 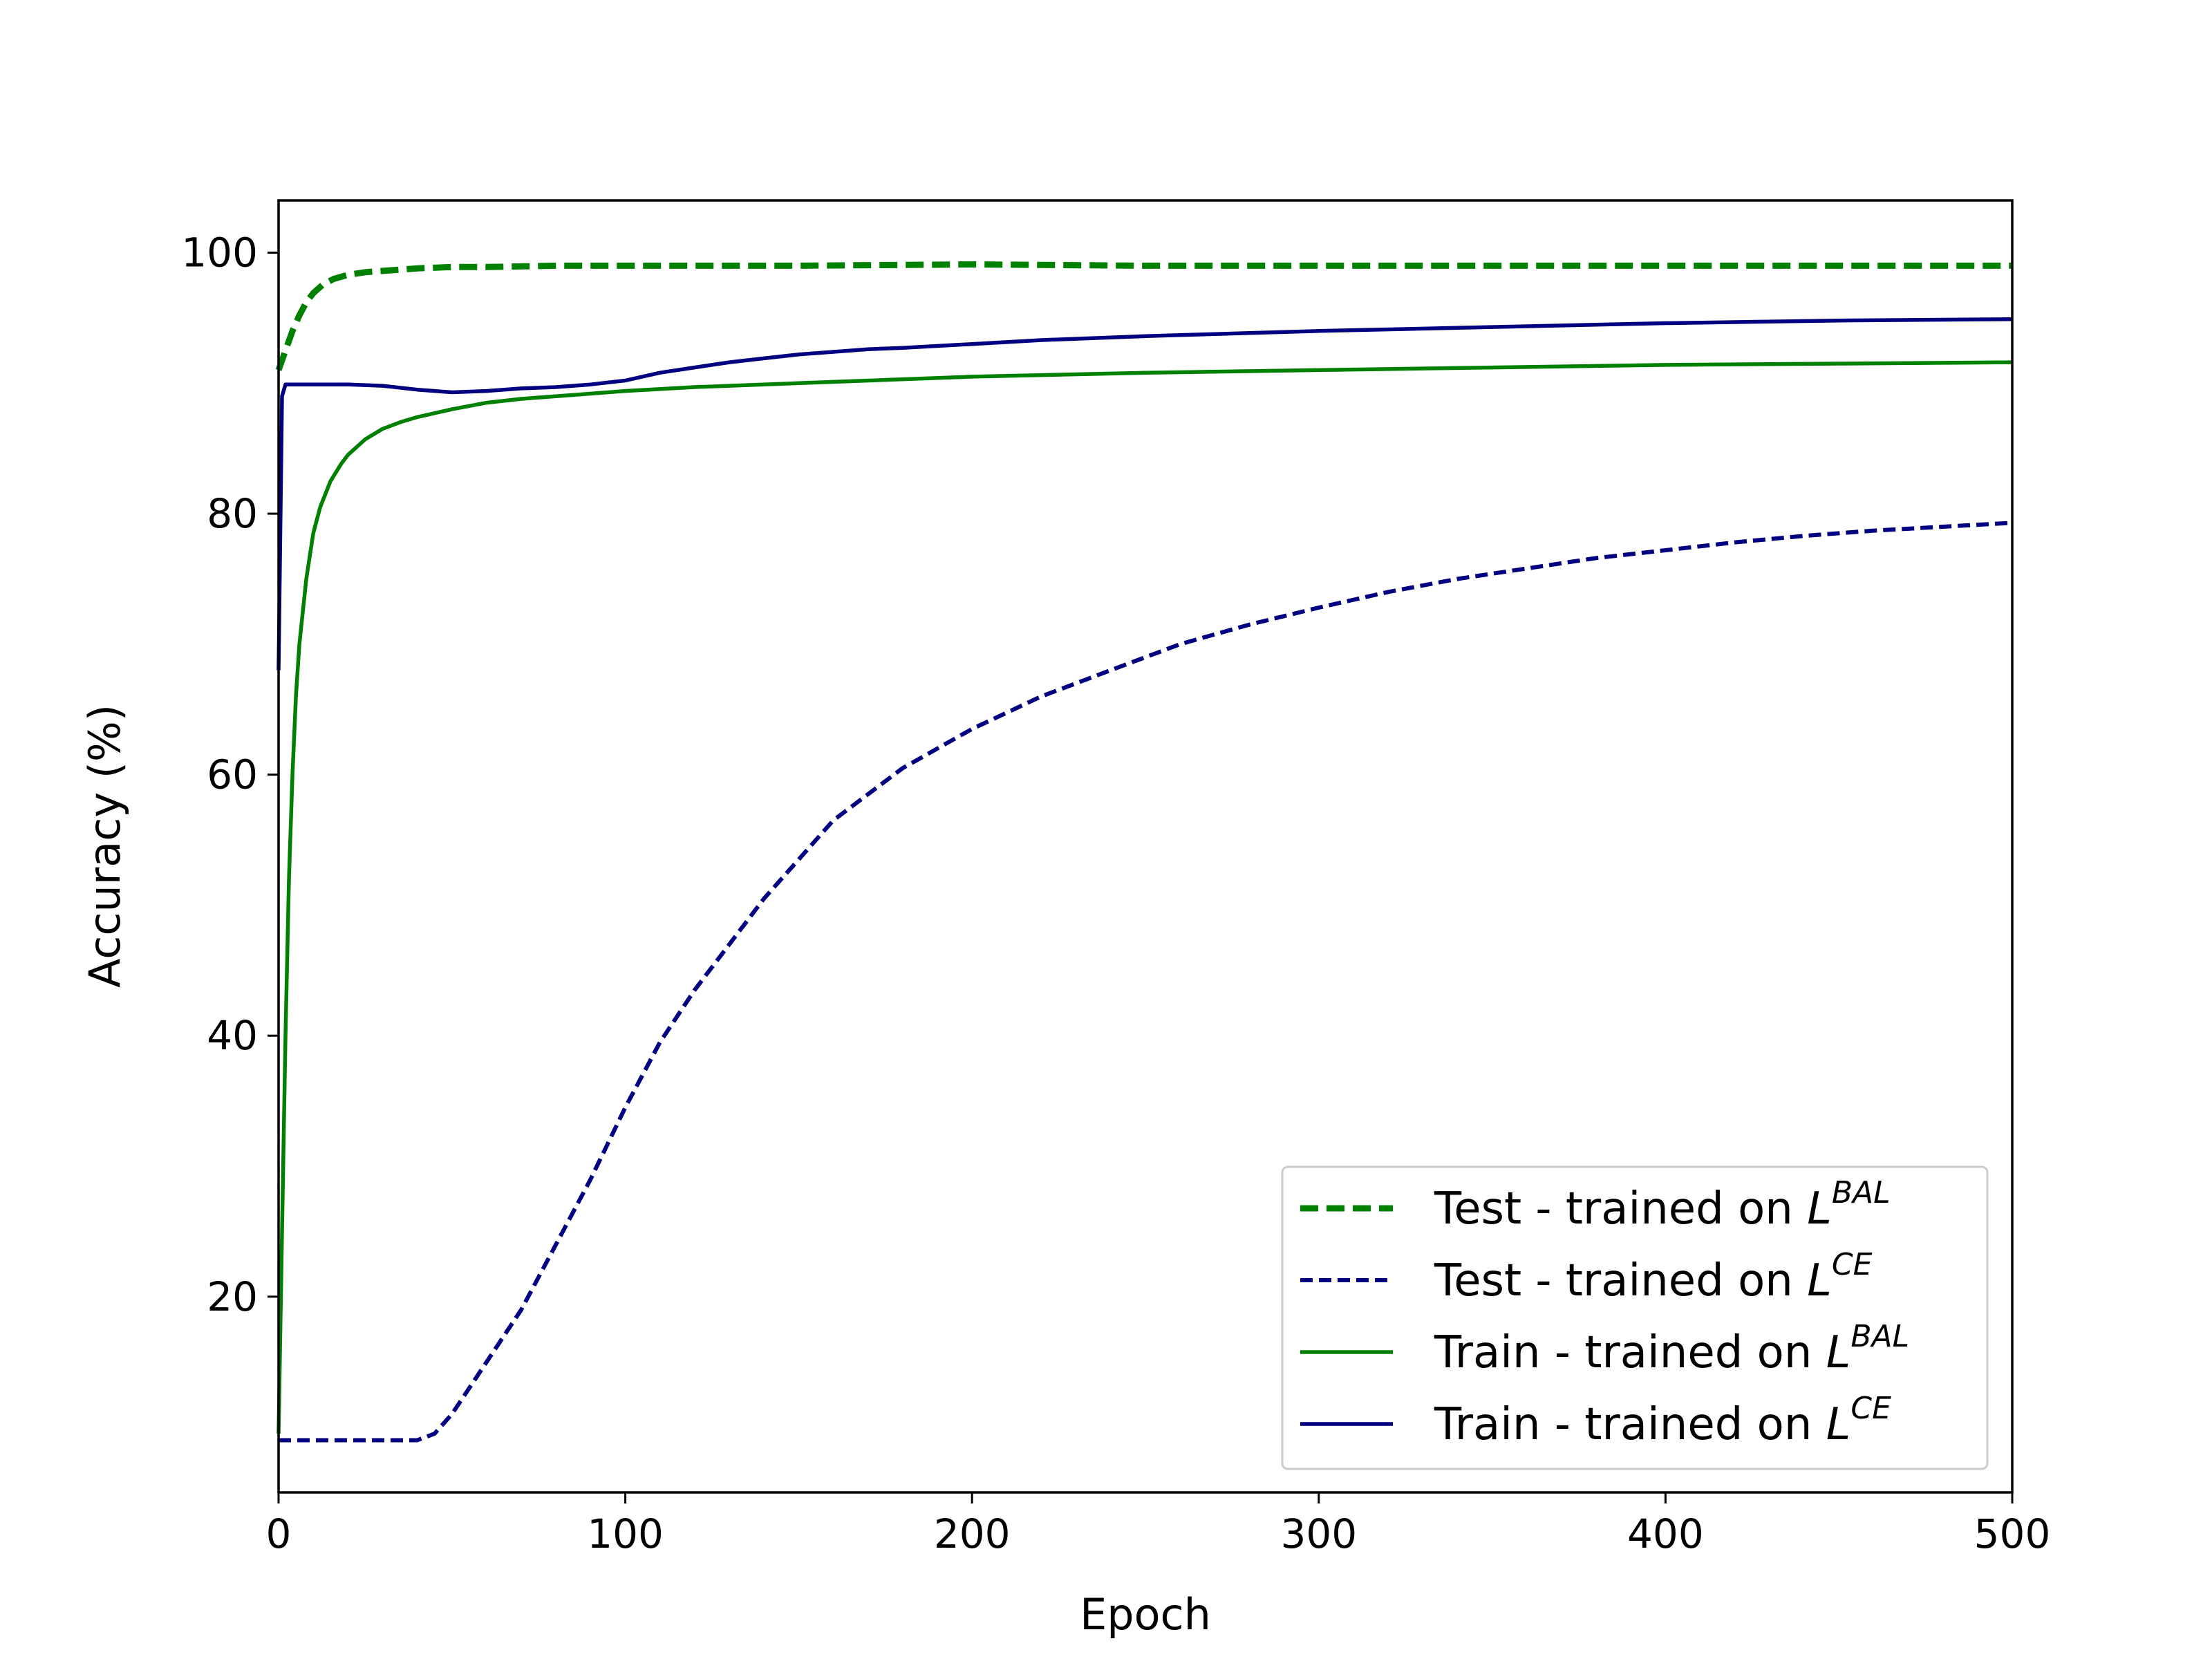 I want to click on y-axis-title: Accuracy (%), so click(x=104, y=846).